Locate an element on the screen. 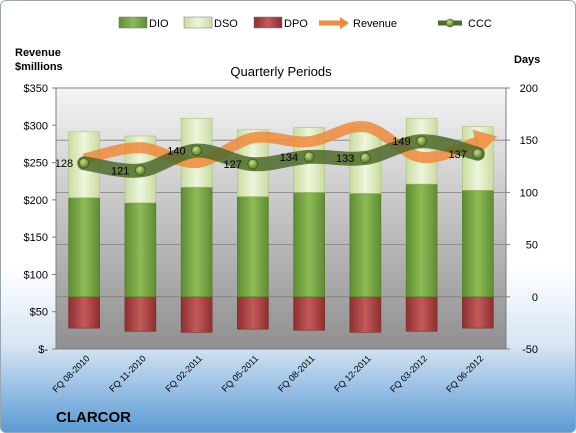 The image size is (576, 433). company-name: CLARCOR is located at coordinates (93, 417).